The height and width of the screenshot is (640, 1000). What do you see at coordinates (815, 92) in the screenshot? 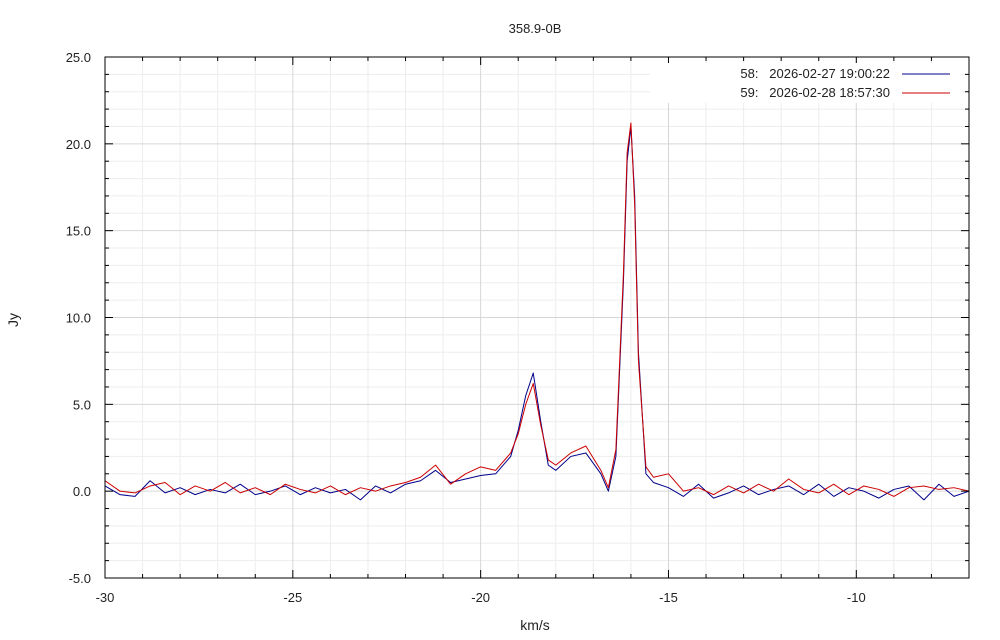
I see `legend-label: 59: 2026-02-28 18:57:30` at bounding box center [815, 92].